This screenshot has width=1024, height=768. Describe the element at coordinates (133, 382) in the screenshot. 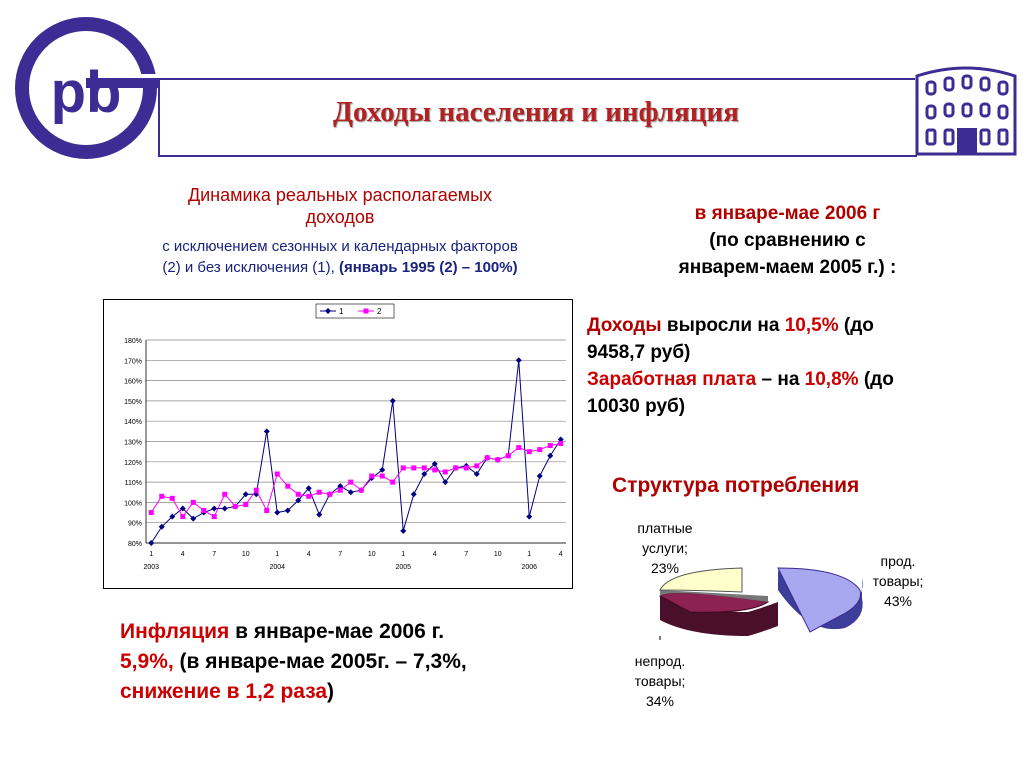

I see `y-tick-label: 160%` at that location.